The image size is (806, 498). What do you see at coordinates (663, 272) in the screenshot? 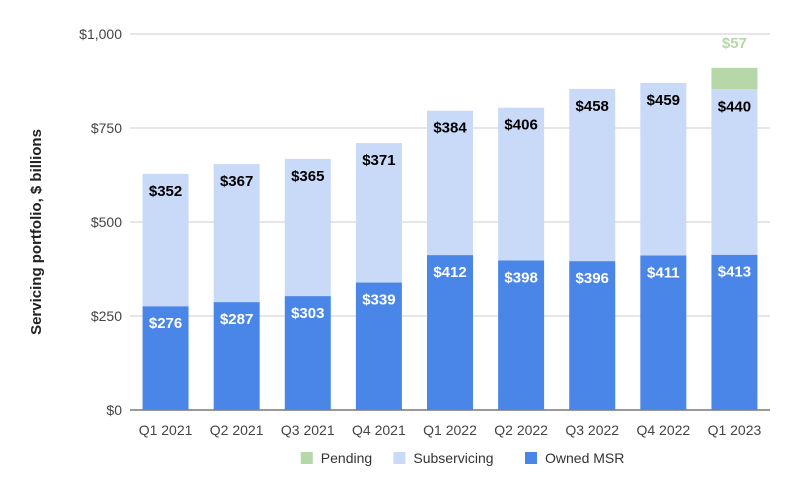
I see `data-label: $411` at bounding box center [663, 272].